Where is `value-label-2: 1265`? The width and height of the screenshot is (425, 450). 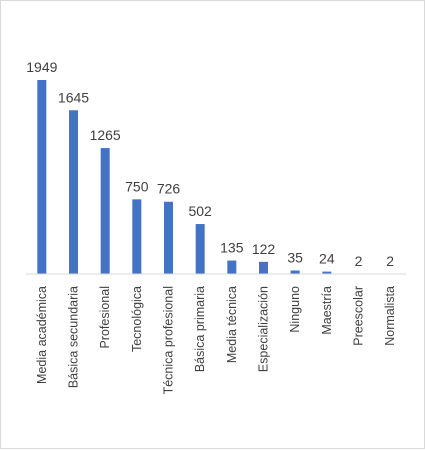
value-label-2: 1265 is located at coordinates (105, 135).